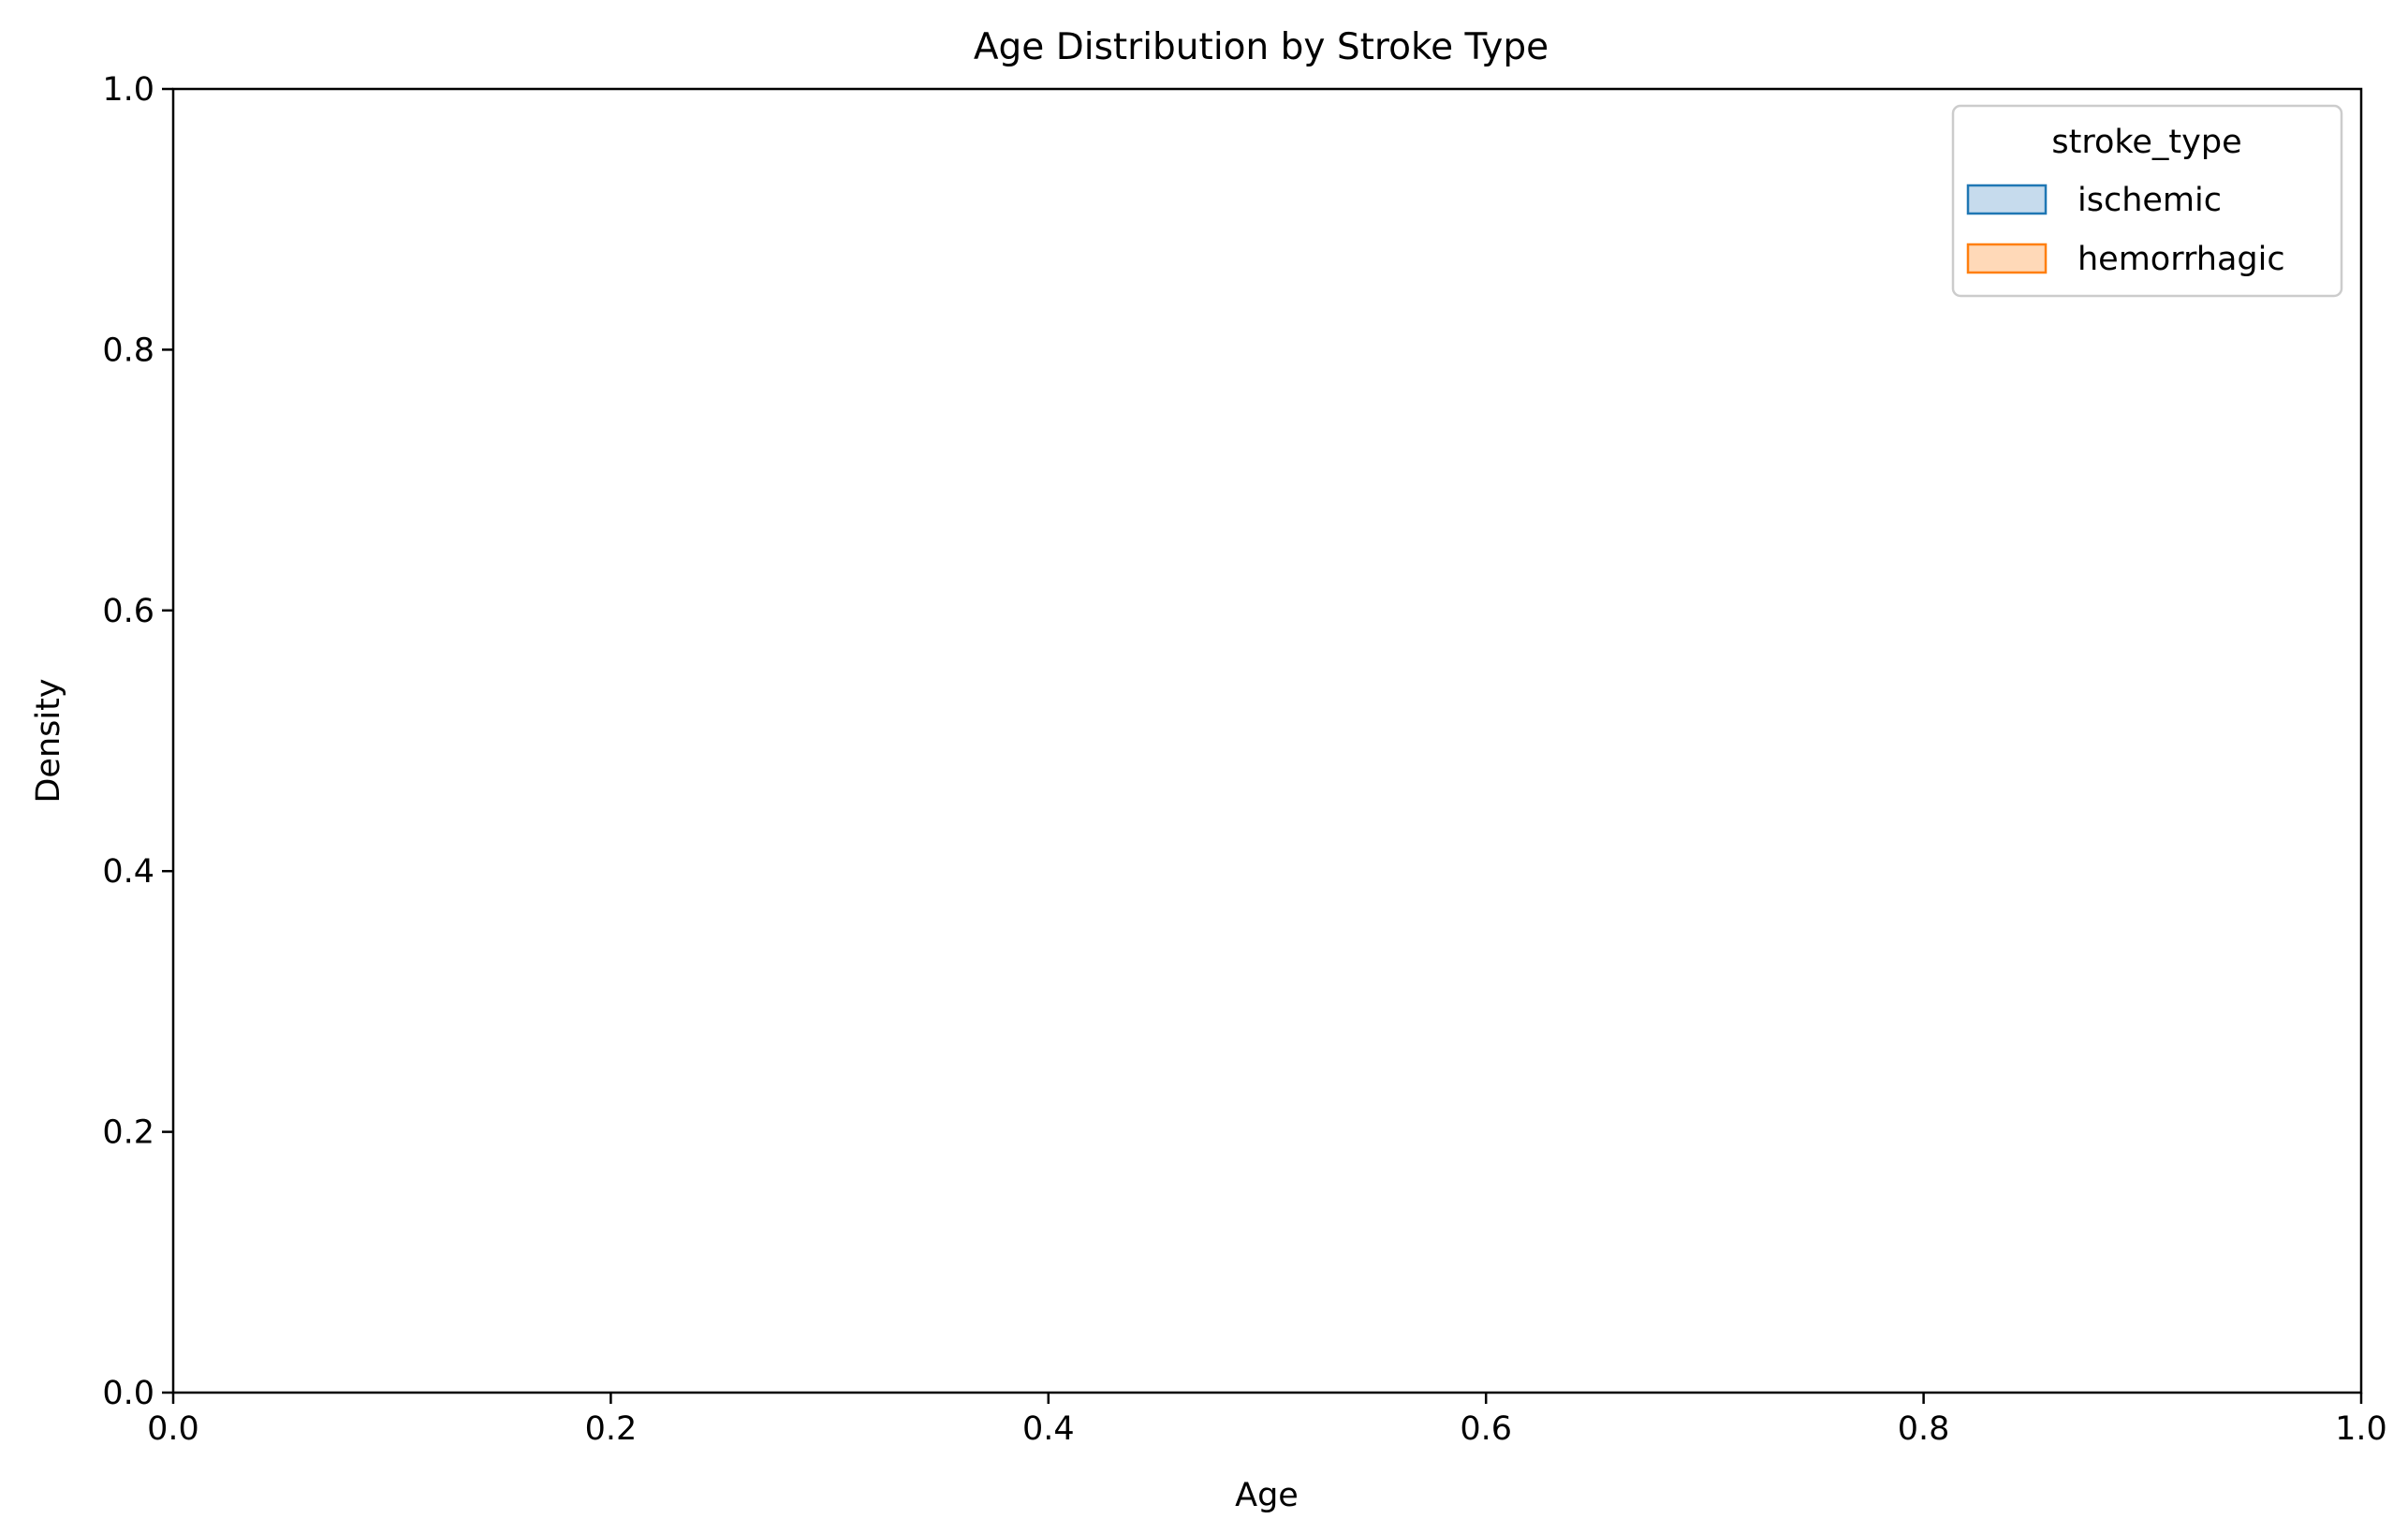 The height and width of the screenshot is (1534, 2408). Describe the element at coordinates (128, 1133) in the screenshot. I see `y-tick-label: 0.2` at that location.